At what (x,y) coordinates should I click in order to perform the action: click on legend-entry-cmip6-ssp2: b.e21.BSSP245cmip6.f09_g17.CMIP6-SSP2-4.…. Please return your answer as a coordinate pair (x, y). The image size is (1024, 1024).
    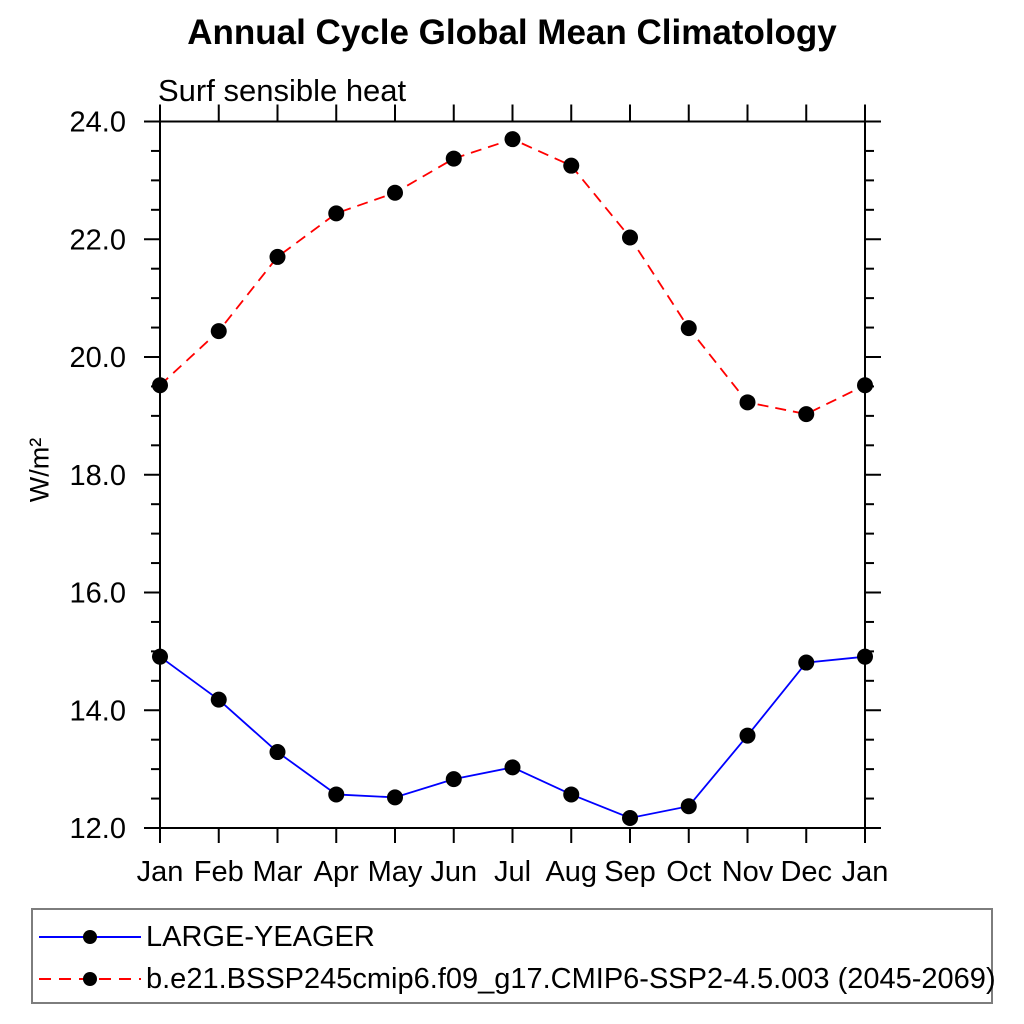
    Looking at the image, I should click on (517, 979).